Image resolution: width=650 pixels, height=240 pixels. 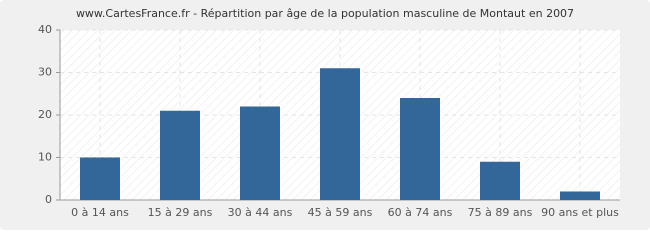 I want to click on y-tick-label: 10, so click(x=45, y=157).